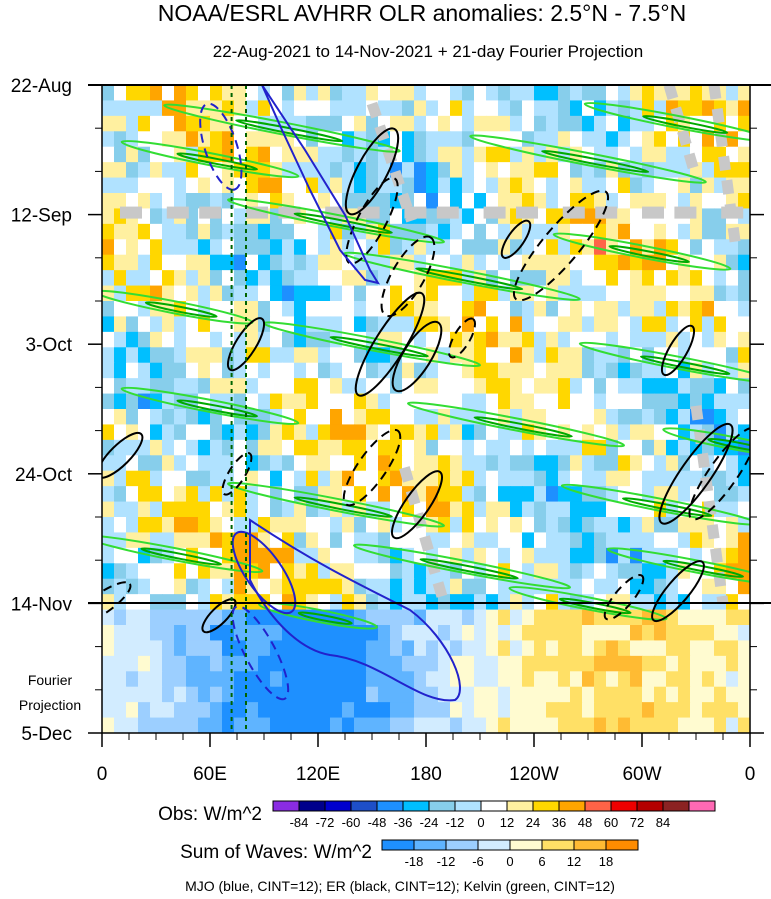 Image resolution: width=771 pixels, height=899 pixels. Describe the element at coordinates (246, 344) in the screenshot. I see `er-contour` at that location.